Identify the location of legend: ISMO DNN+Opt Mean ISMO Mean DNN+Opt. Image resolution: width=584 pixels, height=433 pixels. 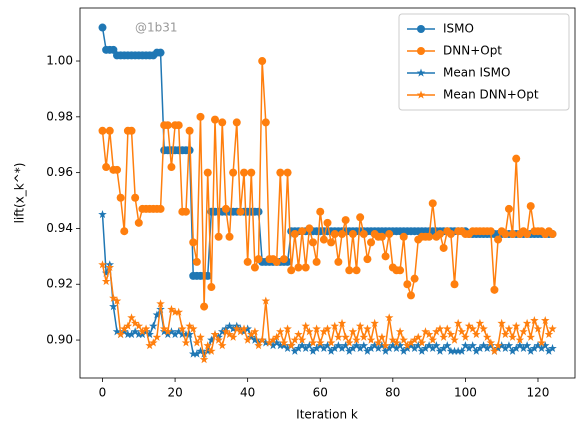
(484, 62).